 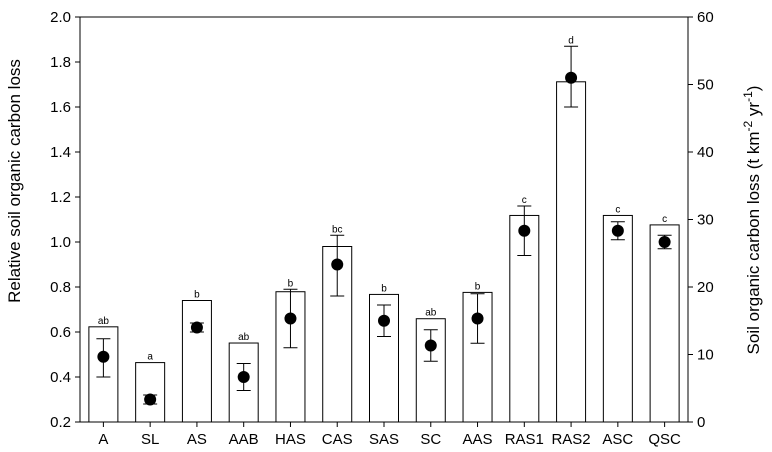 I want to click on x-tick-label: AS, so click(x=197, y=439).